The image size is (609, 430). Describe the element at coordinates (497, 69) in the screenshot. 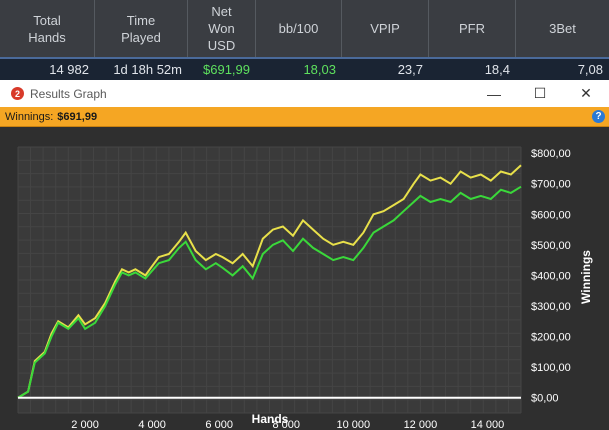

I see `value-pfr: 18,4` at that location.